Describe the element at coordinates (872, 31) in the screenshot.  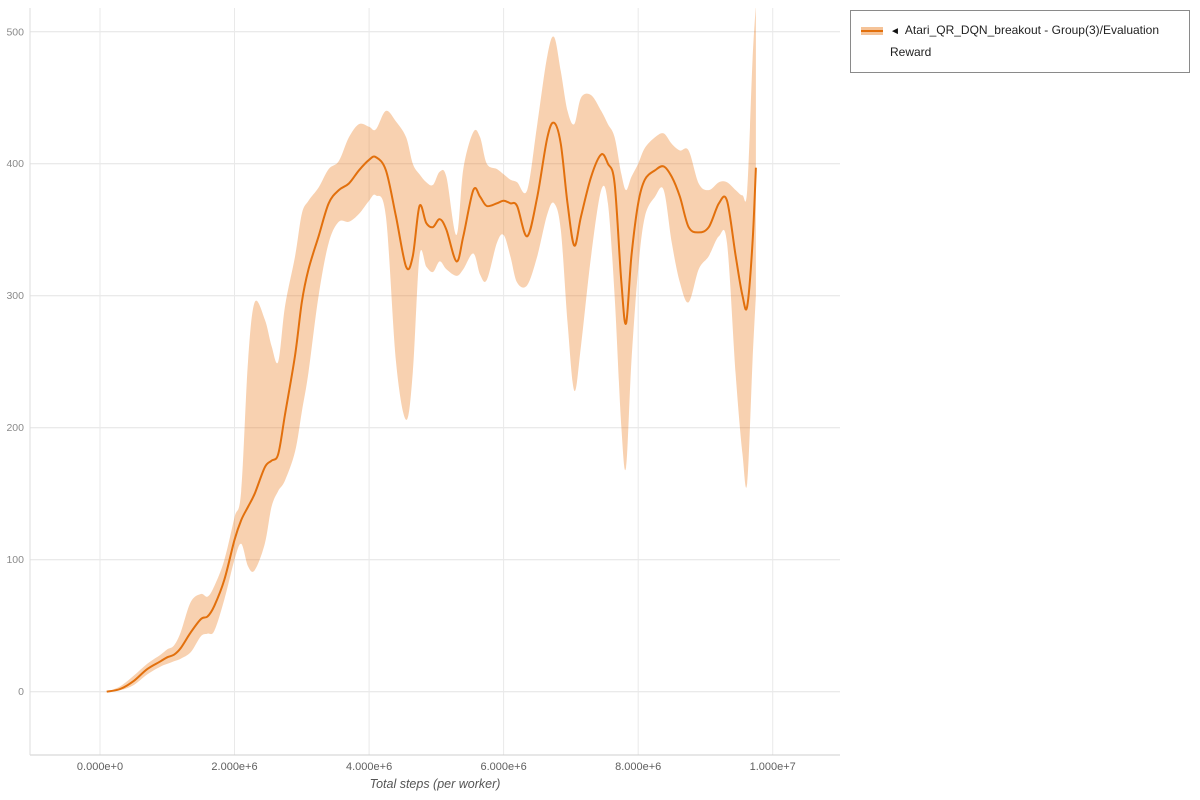
I see `legend-swatch-icon` at that location.